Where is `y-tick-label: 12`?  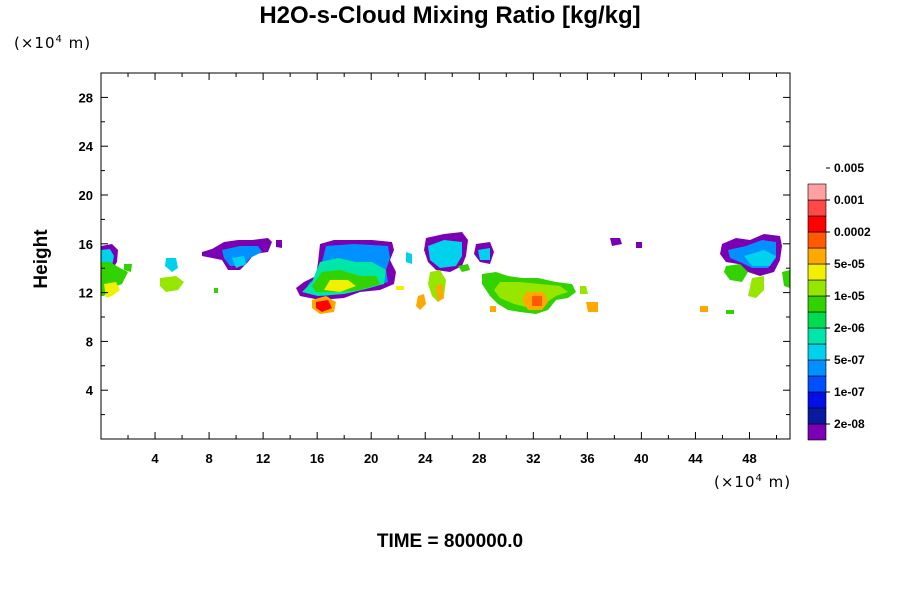 y-tick-label: 12 is located at coordinates (86, 293).